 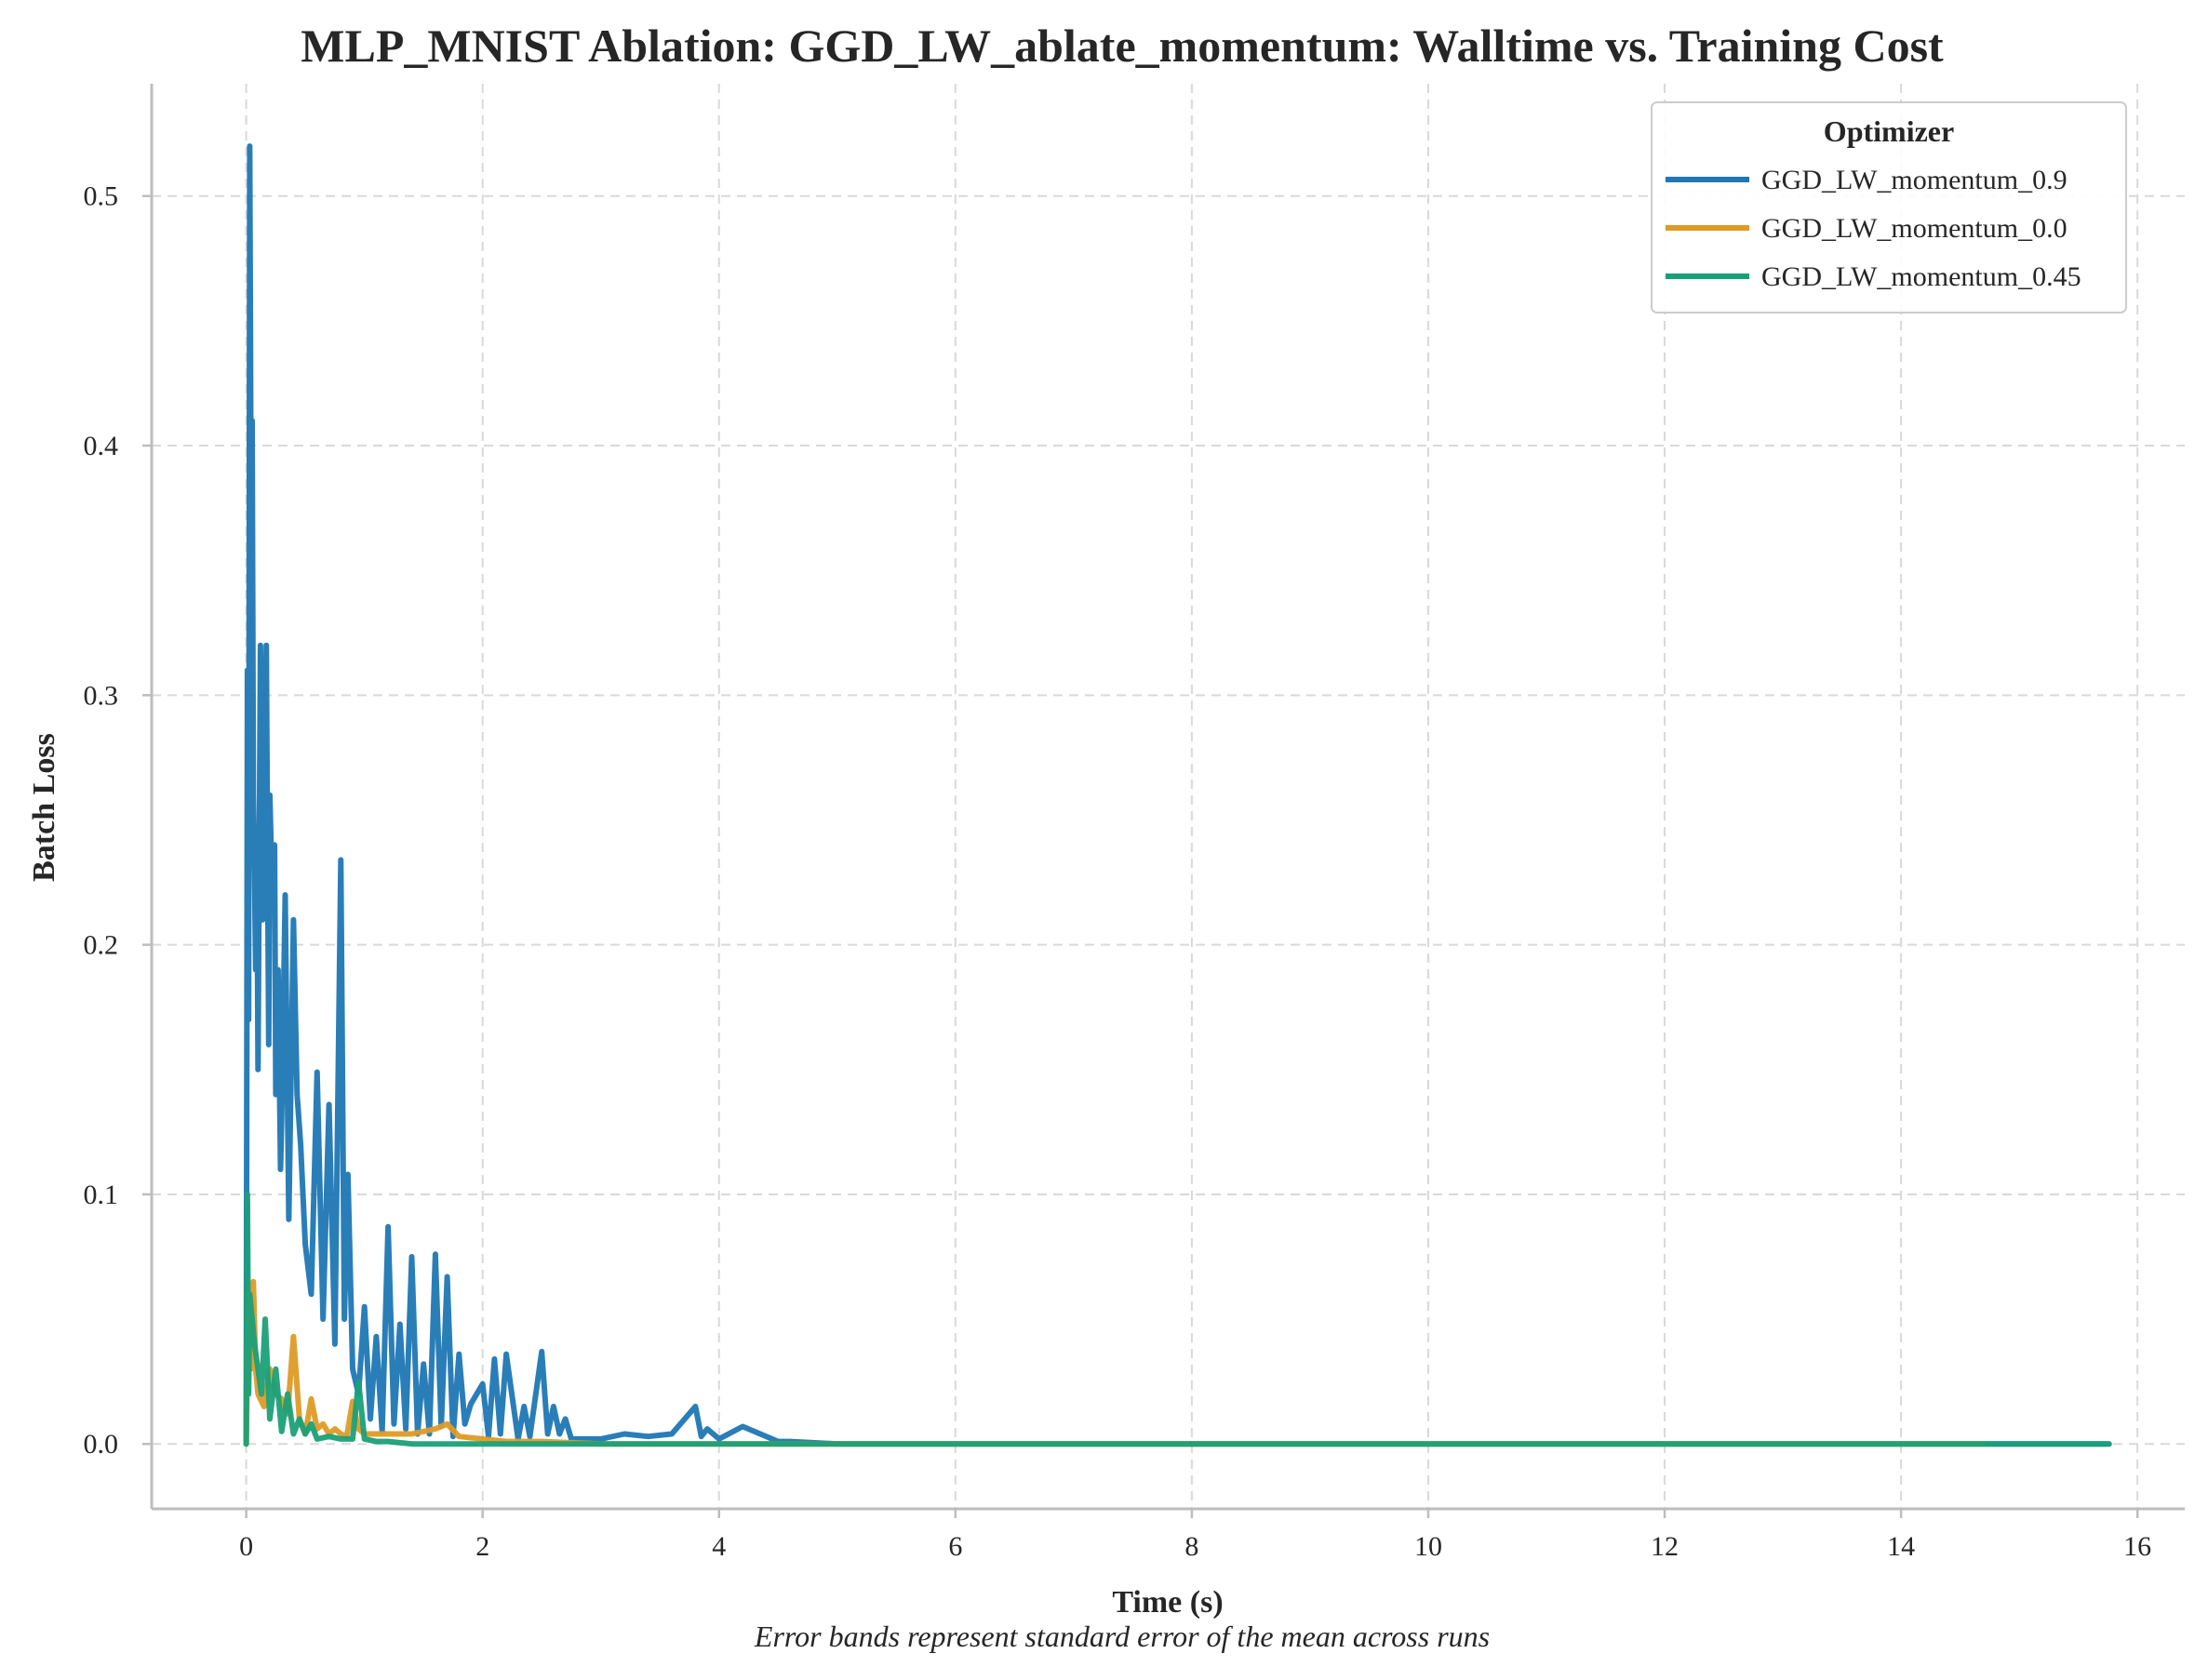 I want to click on y-tick-label-4: 0.4, so click(x=101, y=446).